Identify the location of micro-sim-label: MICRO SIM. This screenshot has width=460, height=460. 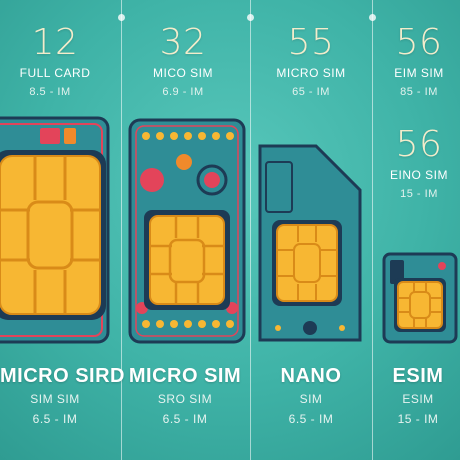
(311, 73).